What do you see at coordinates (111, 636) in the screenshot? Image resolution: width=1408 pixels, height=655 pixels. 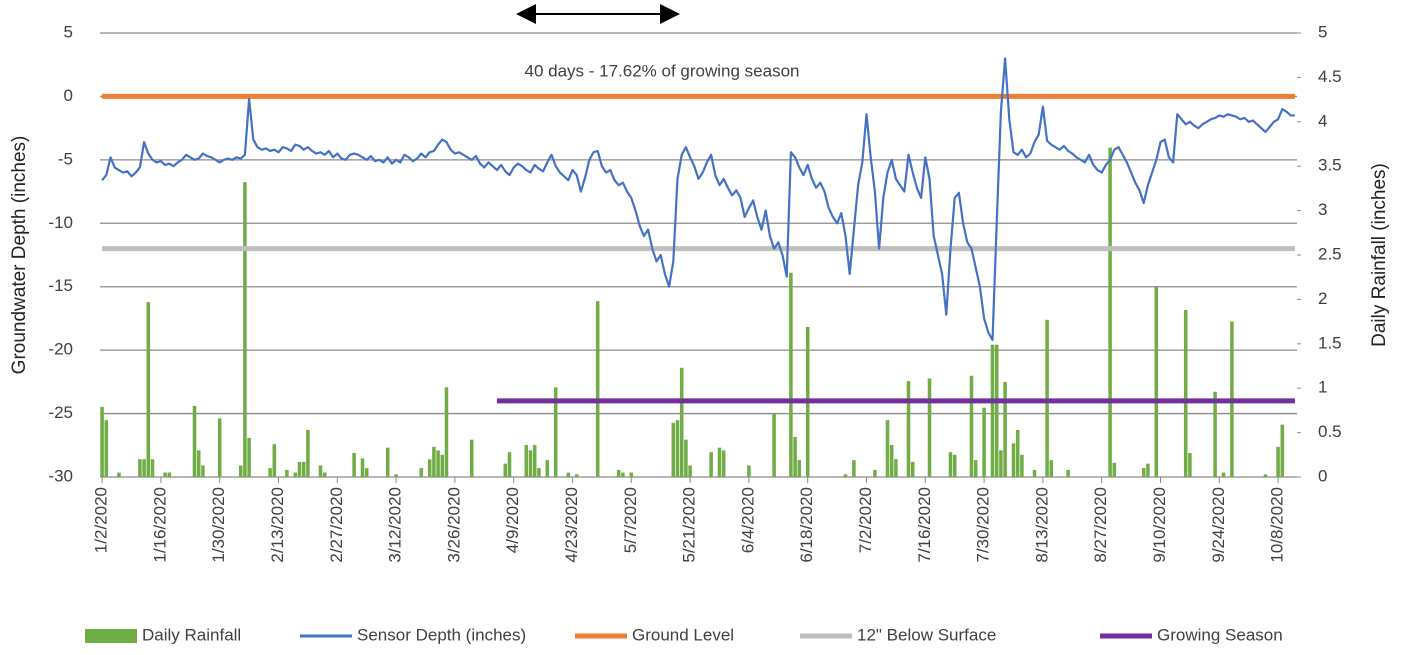 I see `legend-swatch` at bounding box center [111, 636].